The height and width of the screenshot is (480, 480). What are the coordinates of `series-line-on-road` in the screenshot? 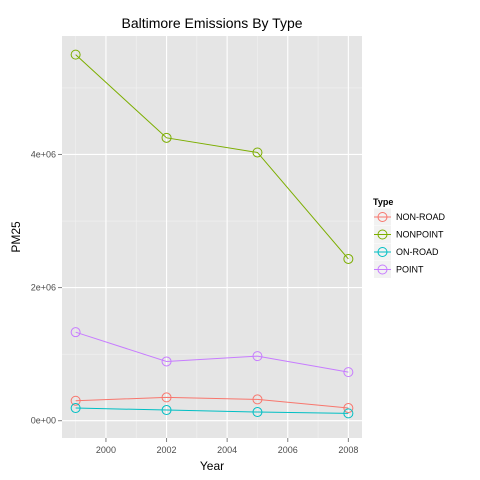 It's located at (212, 410).